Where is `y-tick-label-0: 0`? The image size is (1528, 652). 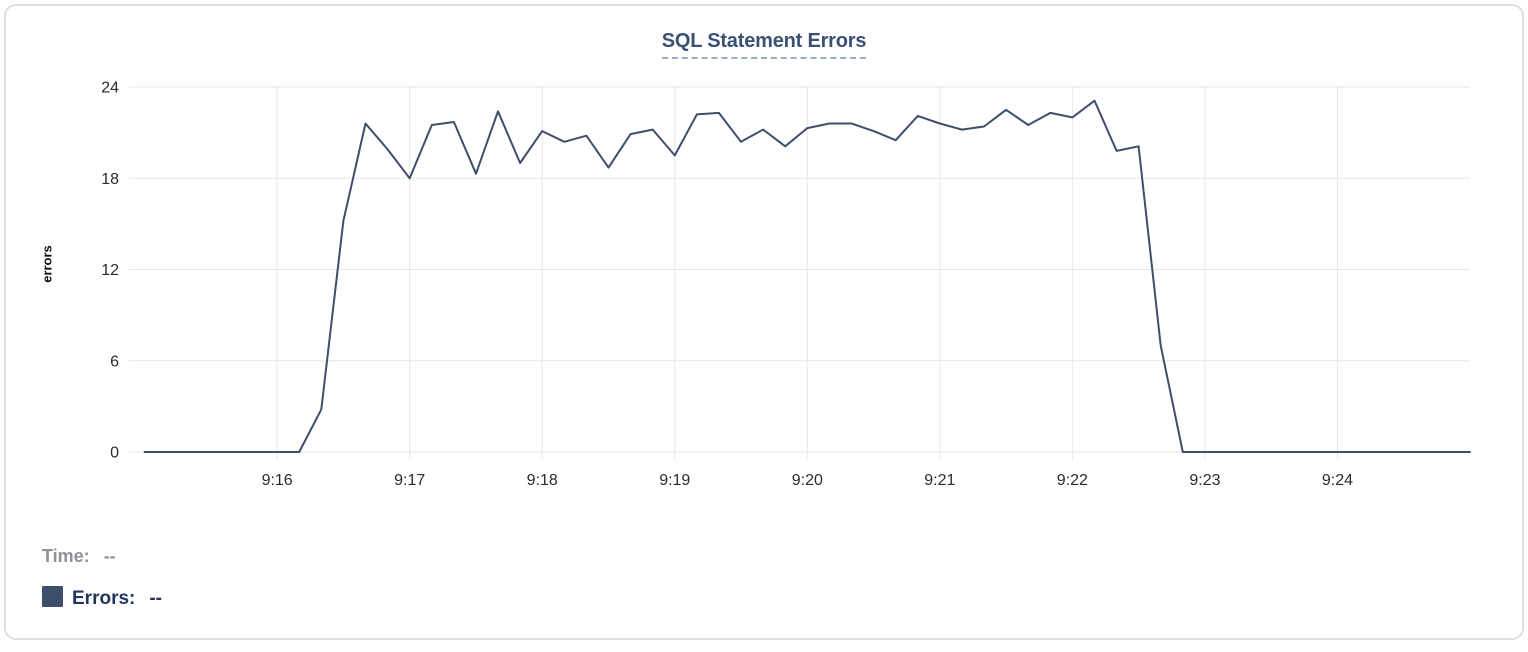 y-tick-label-0: 0 is located at coordinates (114, 453).